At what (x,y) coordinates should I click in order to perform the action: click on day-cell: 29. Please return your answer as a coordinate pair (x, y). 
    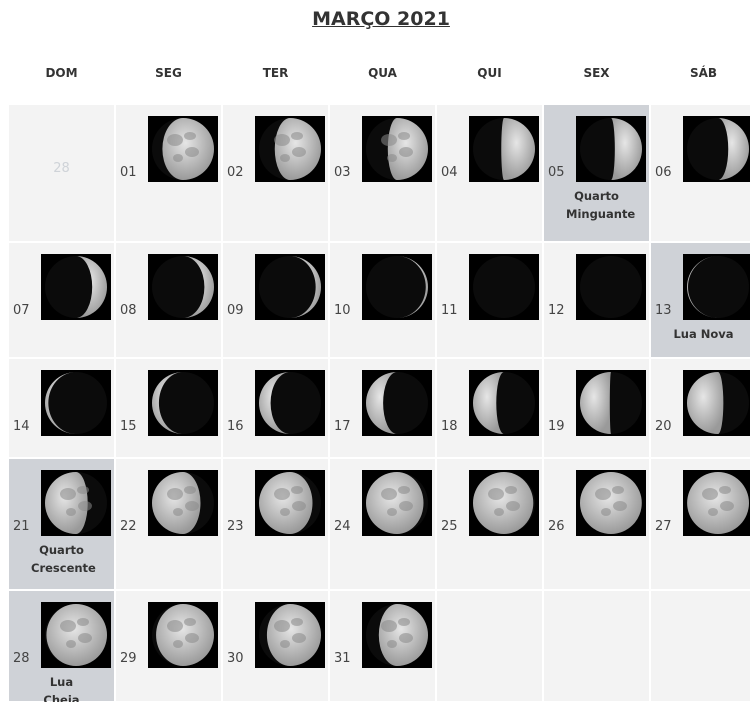
    Looking at the image, I should click on (168, 646).